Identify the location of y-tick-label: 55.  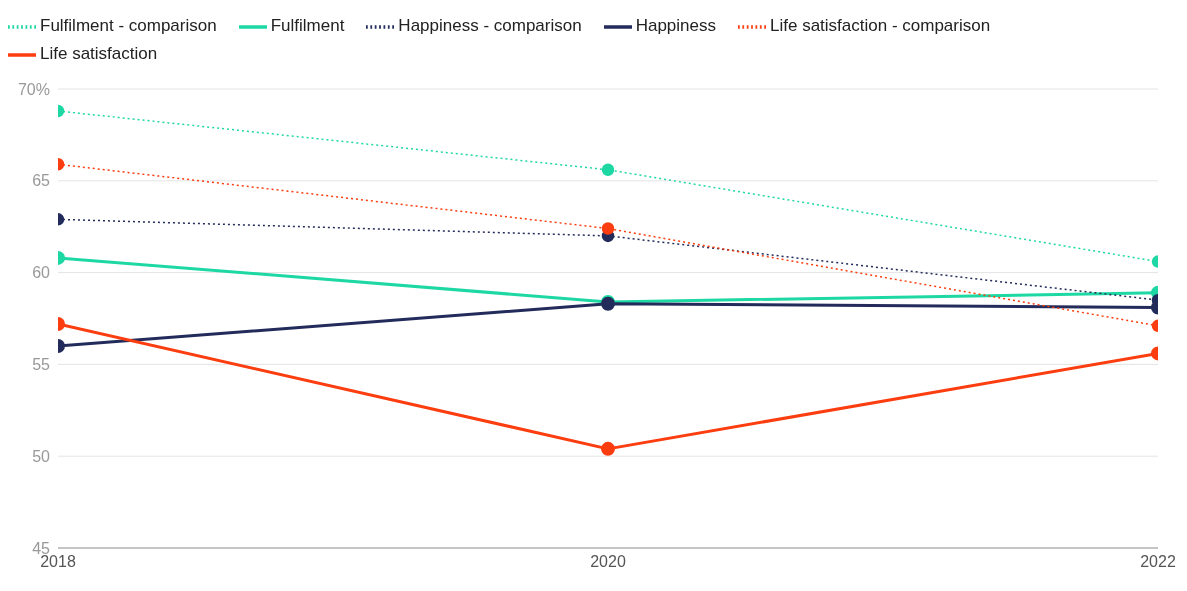
(41, 365).